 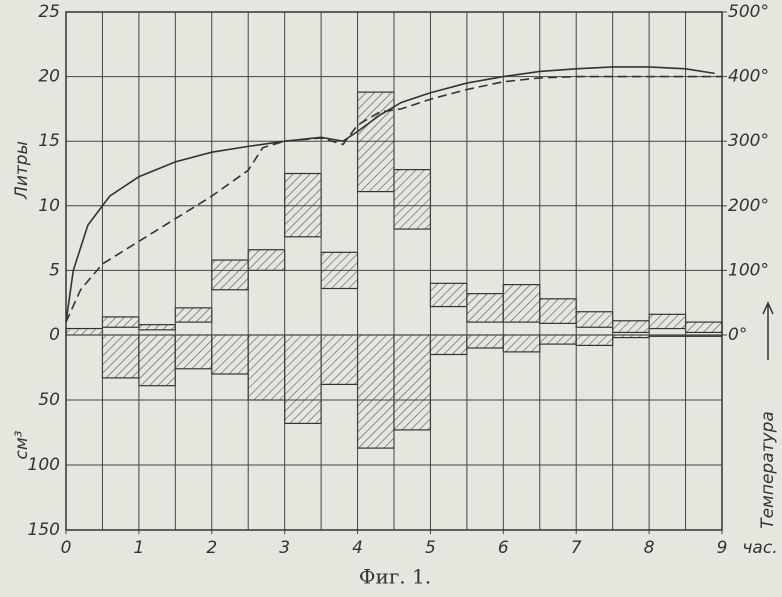 I want to click on y-tick-label: 50, so click(x=49, y=400).